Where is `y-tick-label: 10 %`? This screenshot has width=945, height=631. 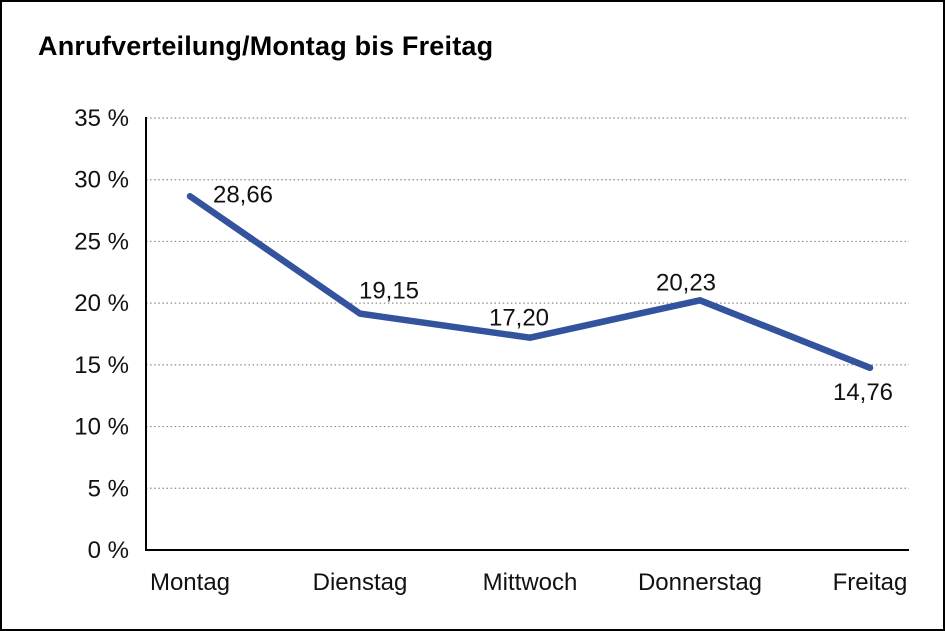
y-tick-label: 10 % is located at coordinates (101, 427).